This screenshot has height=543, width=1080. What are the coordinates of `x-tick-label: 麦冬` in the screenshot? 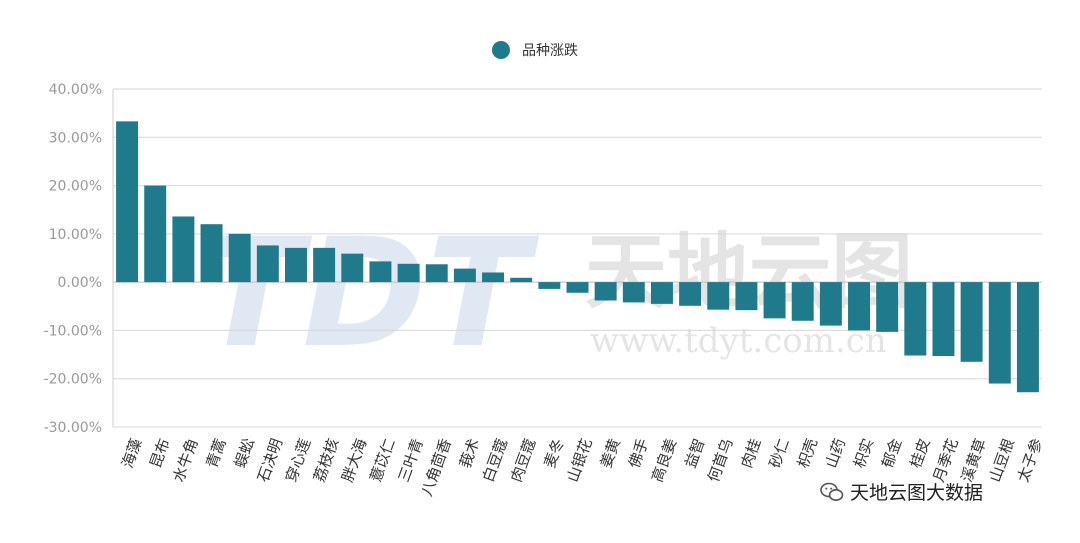 It's located at (553, 453).